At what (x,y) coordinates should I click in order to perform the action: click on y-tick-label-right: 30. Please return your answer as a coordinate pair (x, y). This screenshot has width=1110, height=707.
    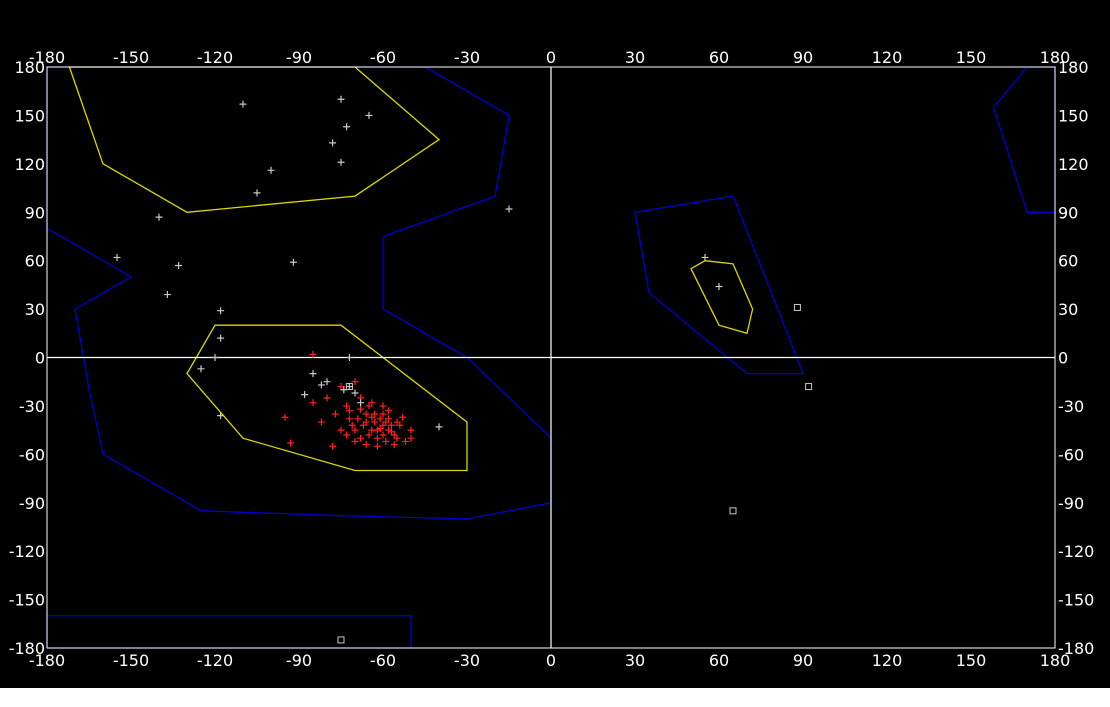
    Looking at the image, I should click on (1068, 309).